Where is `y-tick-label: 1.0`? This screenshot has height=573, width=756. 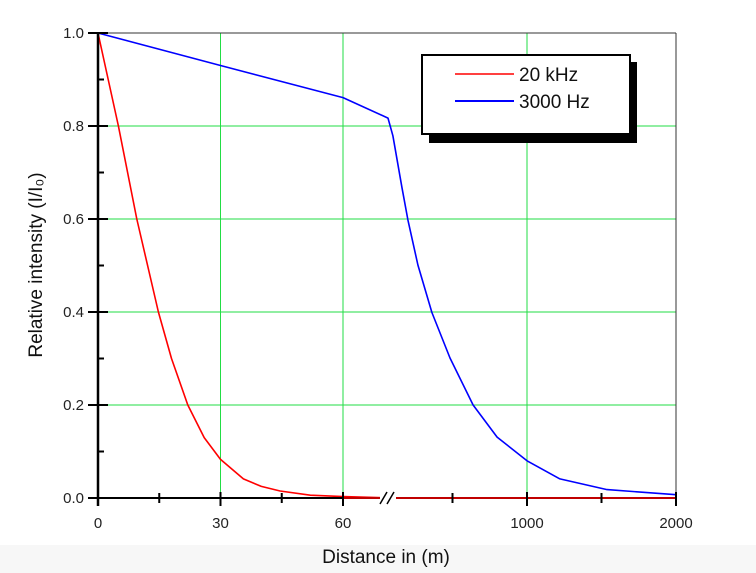
y-tick-label: 1.0 is located at coordinates (73, 33).